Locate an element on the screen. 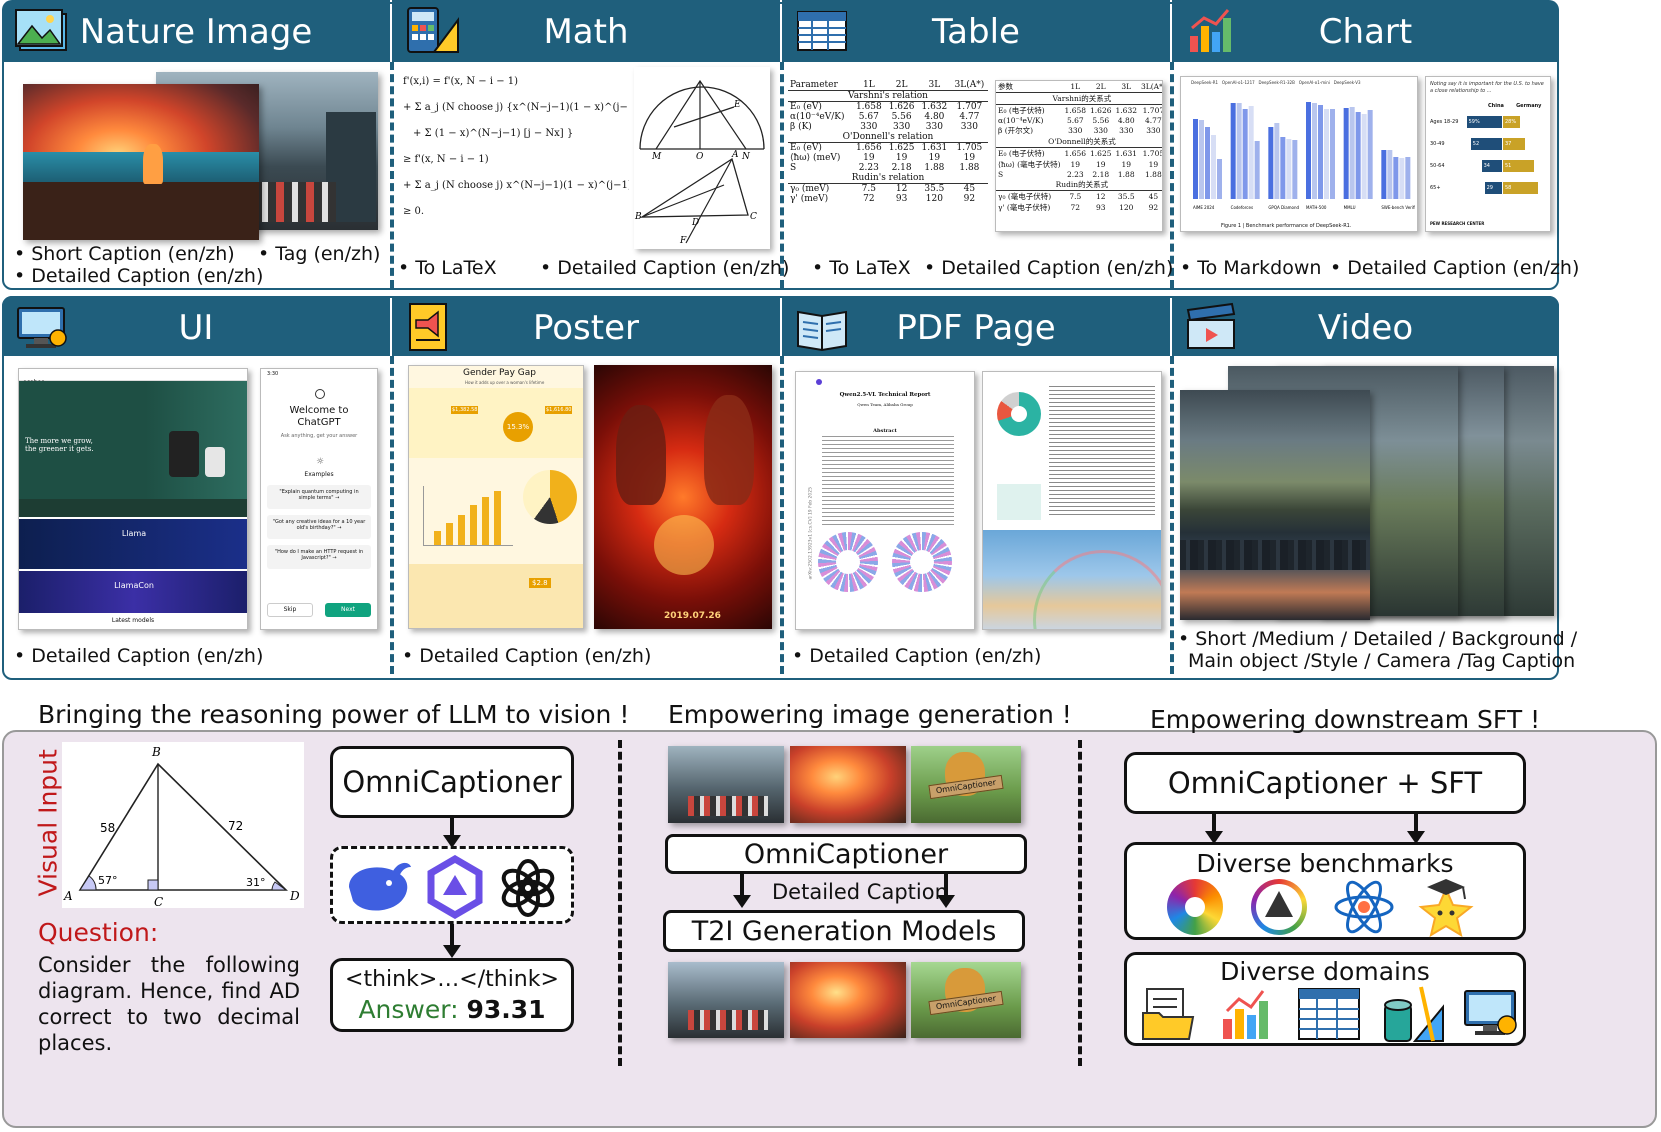 Image resolution: width=1661 pixels, height=1132 pixels. table-cell: 2.23 is located at coordinates (1075, 174).